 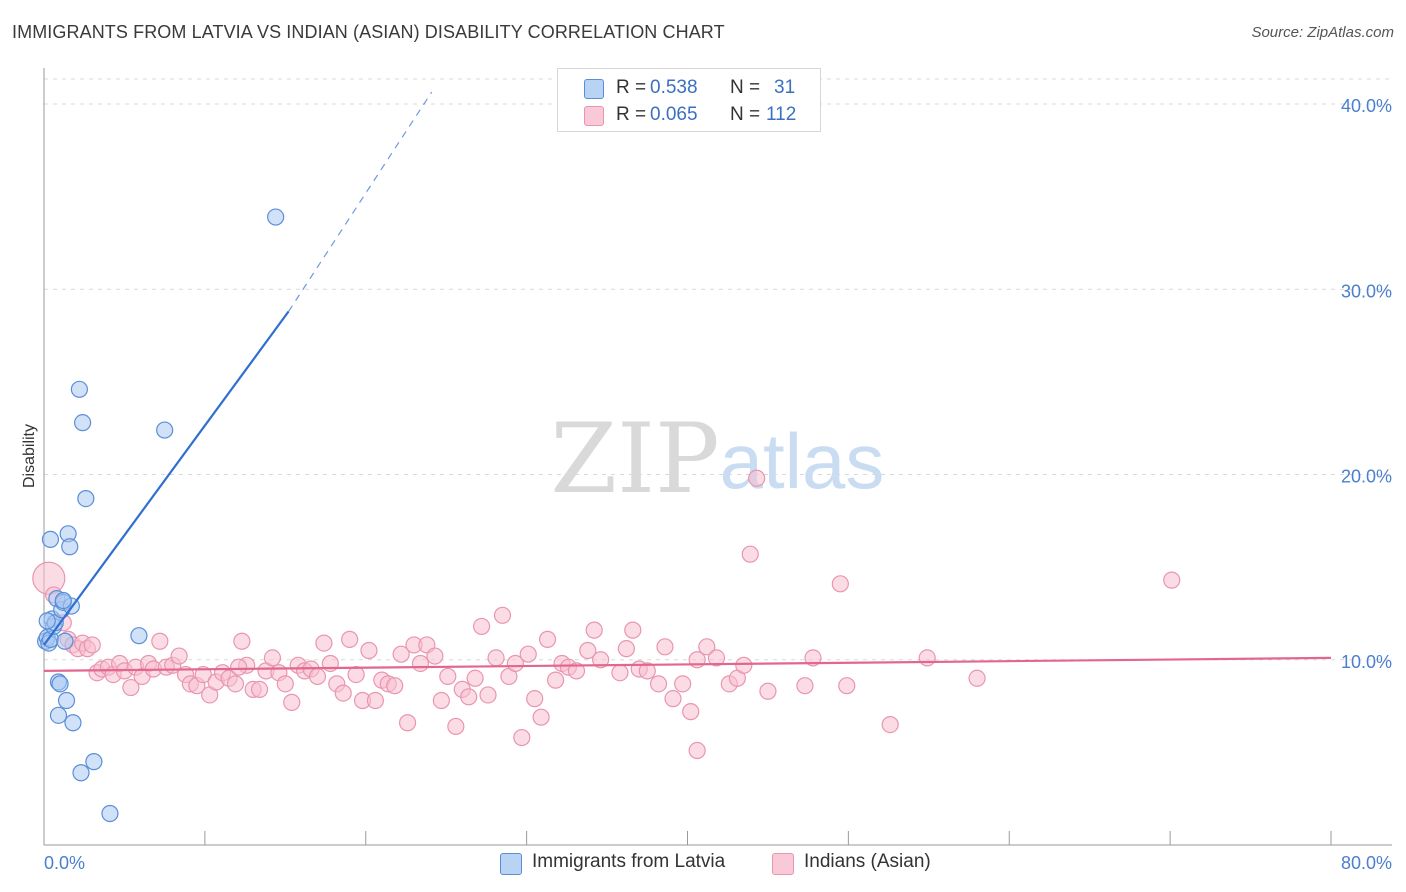 What do you see at coordinates (674, 114) in the screenshot?
I see `legend-r-value-indian: 0.065` at bounding box center [674, 114].